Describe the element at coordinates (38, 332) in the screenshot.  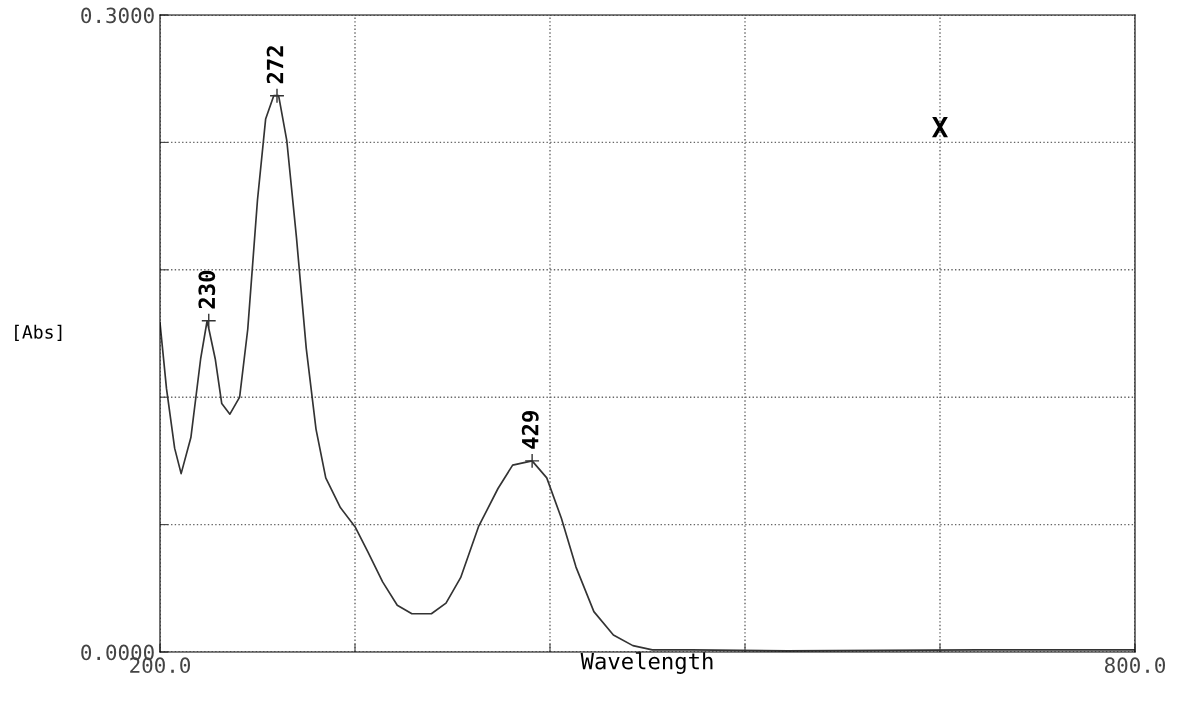
I see `y-axis-title: [Abs]` at that location.